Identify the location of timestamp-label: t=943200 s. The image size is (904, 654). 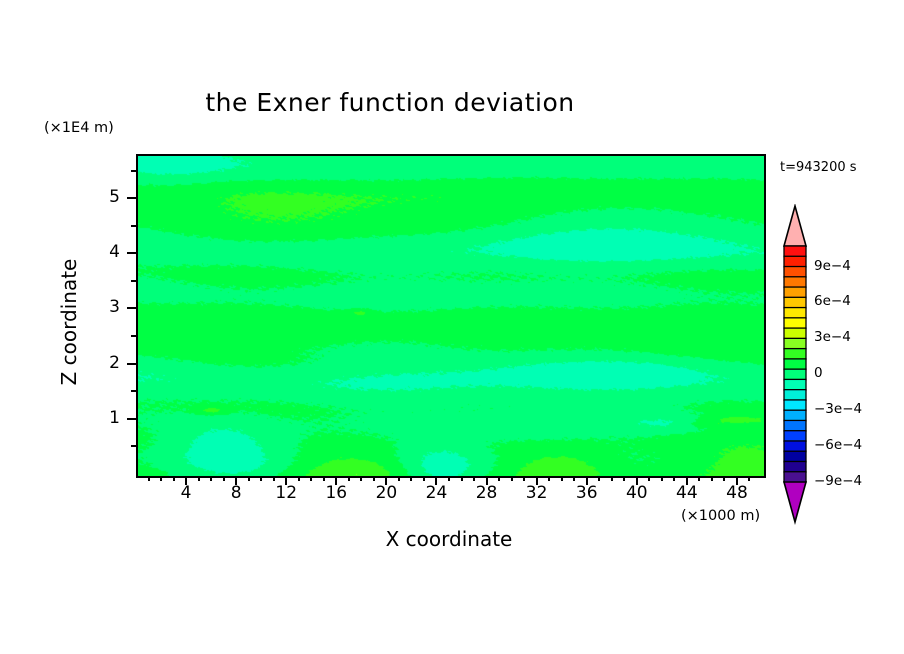
(818, 167).